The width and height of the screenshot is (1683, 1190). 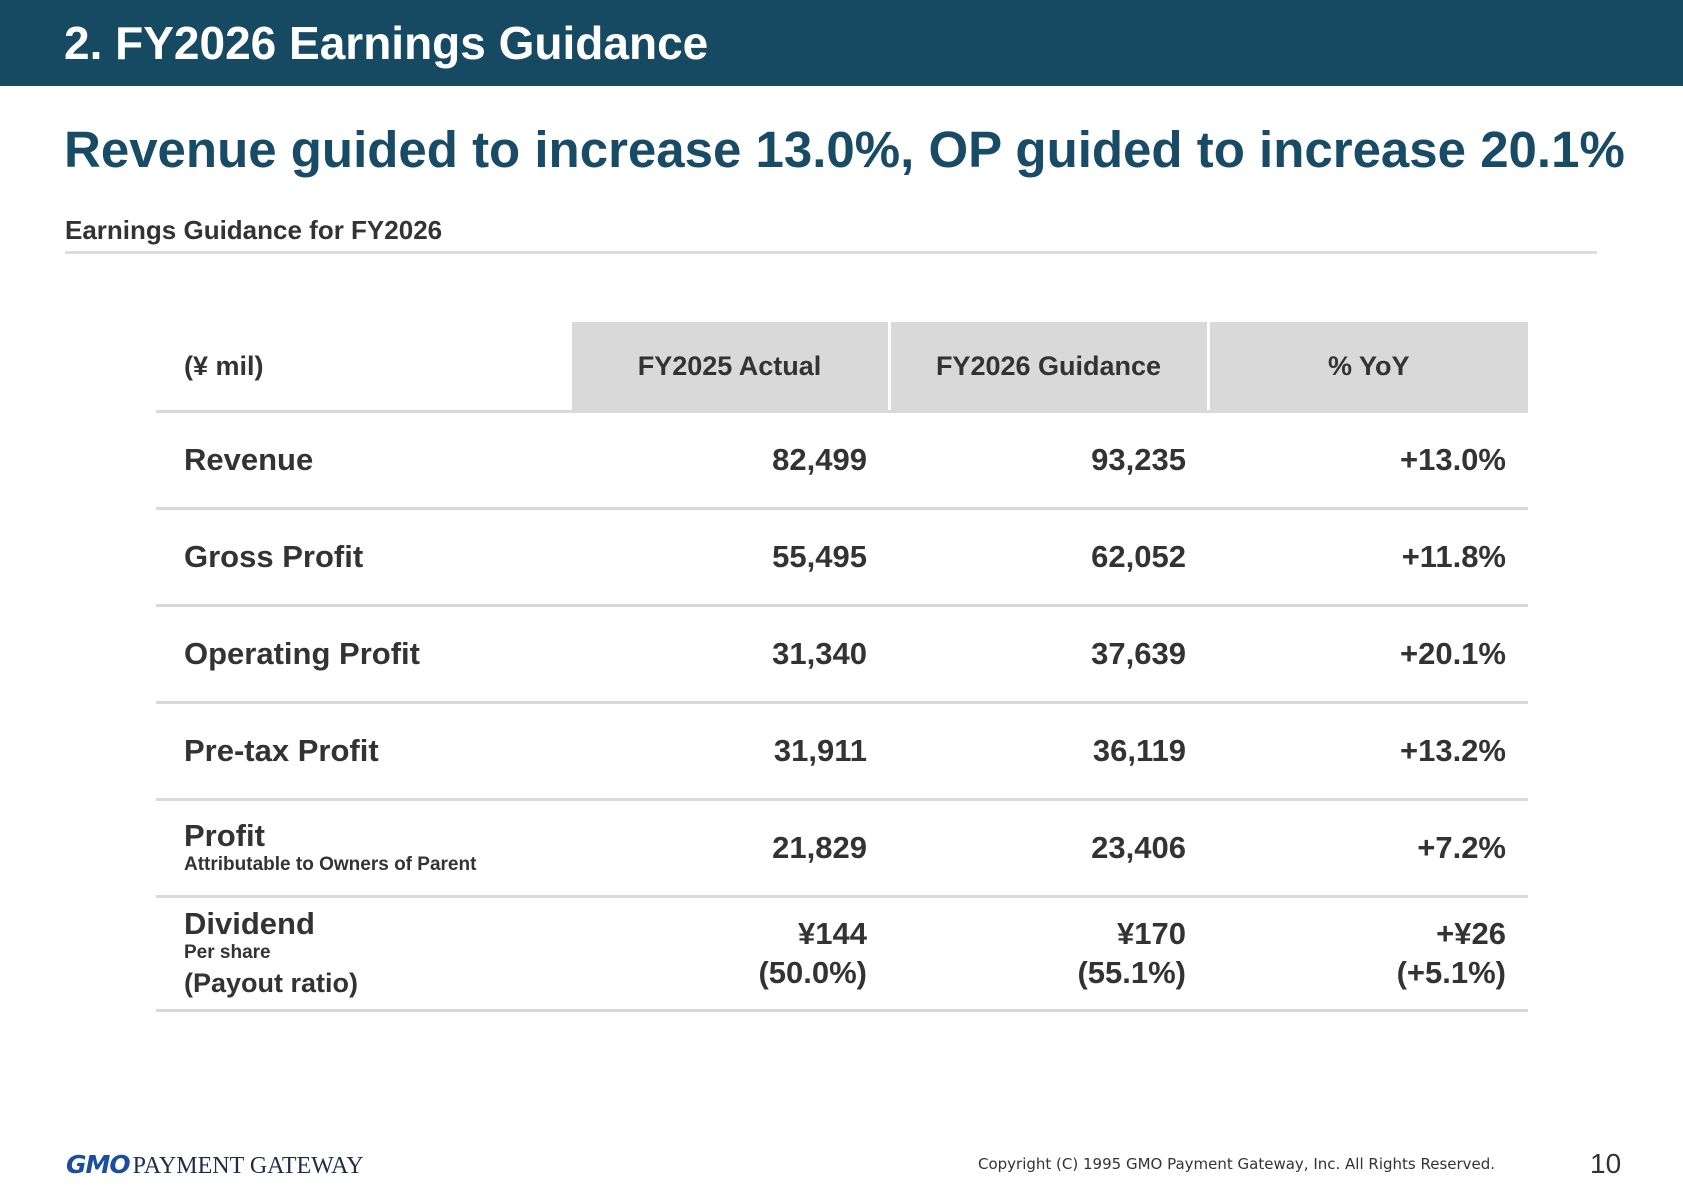 I want to click on dividend-value: ¥144, so click(x=832, y=933).